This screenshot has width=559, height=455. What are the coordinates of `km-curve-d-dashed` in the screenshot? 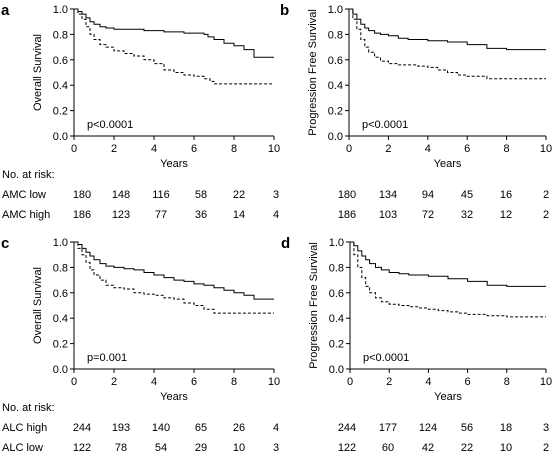 It's located at (448, 279).